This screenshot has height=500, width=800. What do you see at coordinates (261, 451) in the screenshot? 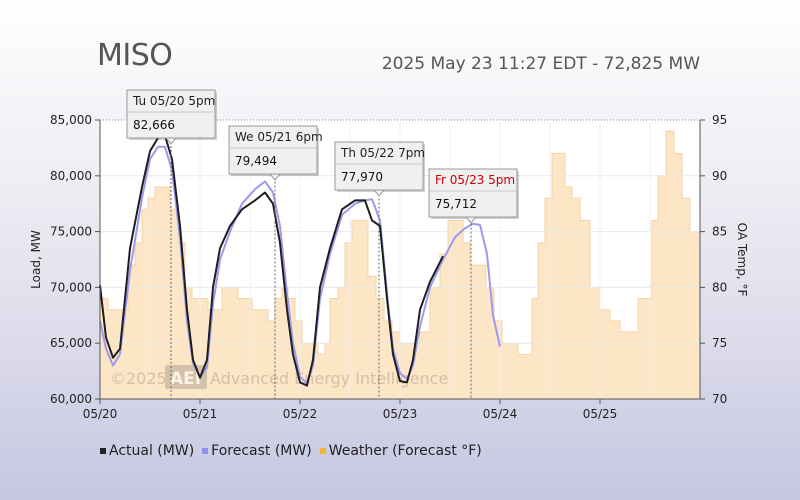
I see `legend-label-forecast: Forecast (MW)` at bounding box center [261, 451].